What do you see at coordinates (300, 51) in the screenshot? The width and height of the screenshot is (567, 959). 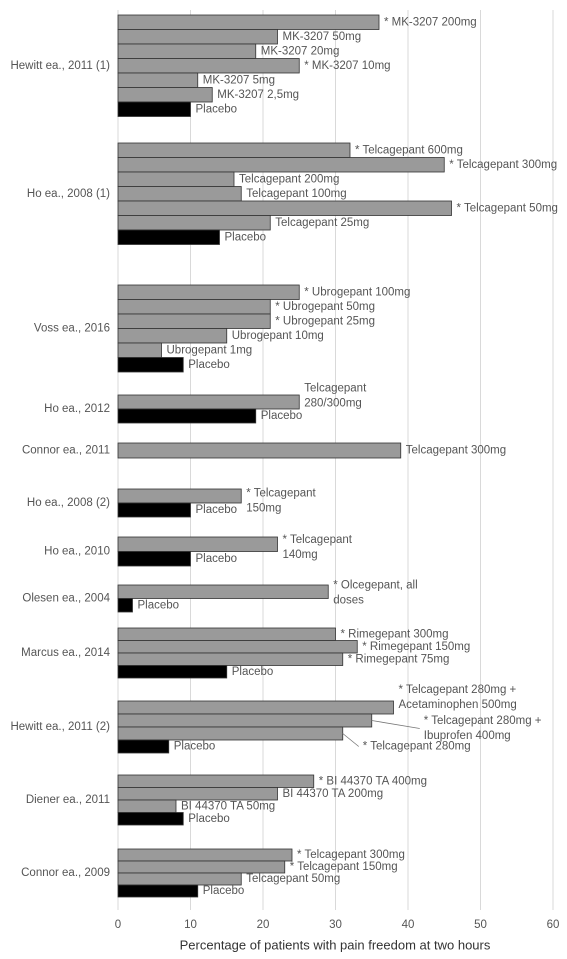 I see `bar-label: MK-3207 20mg` at bounding box center [300, 51].